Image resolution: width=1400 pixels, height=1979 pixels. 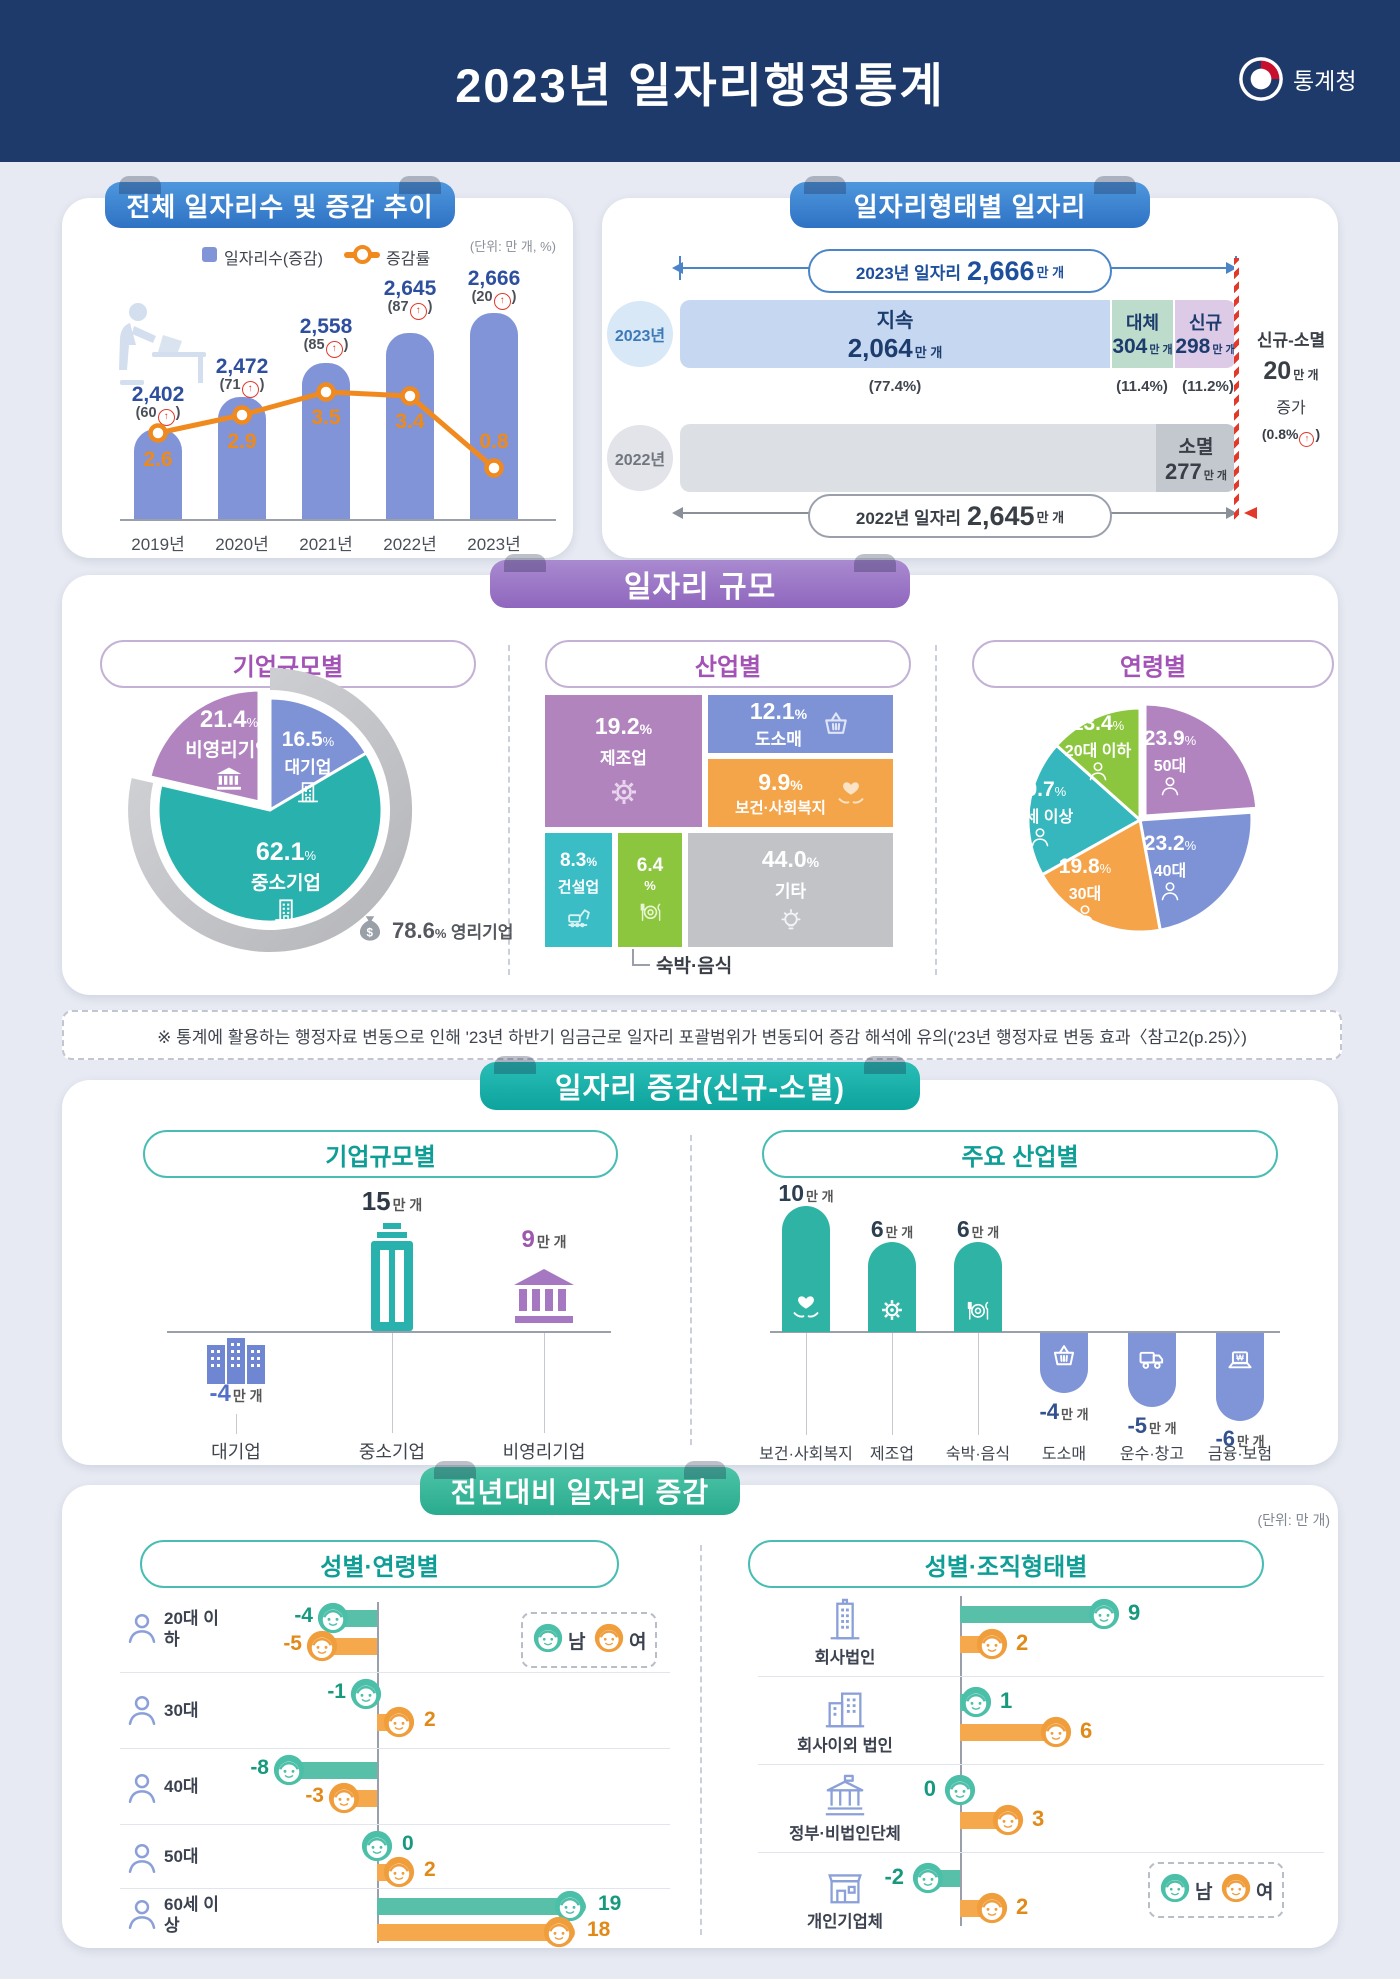 I want to click on rate-label: 2.9, so click(x=242, y=441).